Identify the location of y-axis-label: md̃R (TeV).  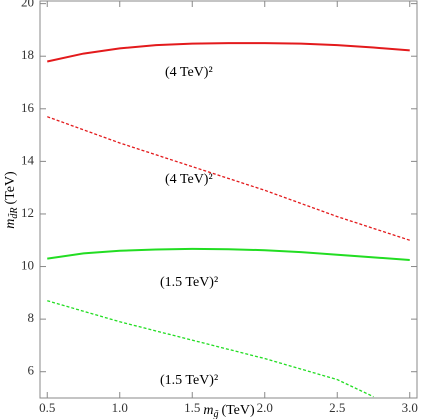
(11, 200).